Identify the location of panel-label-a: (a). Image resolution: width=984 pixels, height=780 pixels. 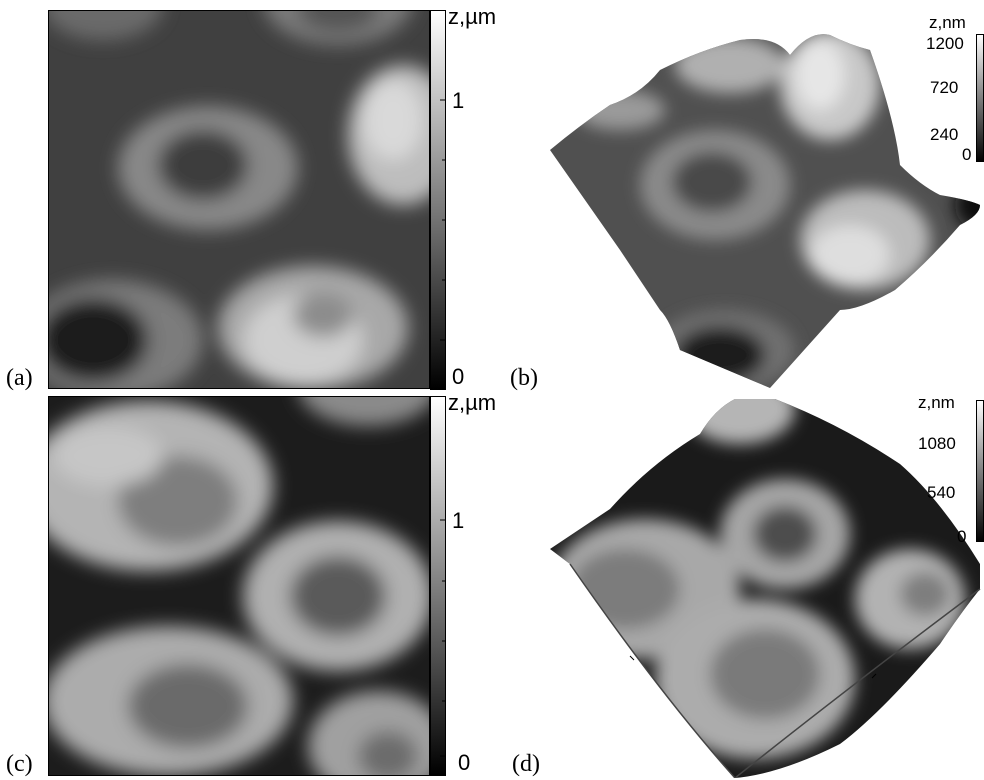
(19, 378).